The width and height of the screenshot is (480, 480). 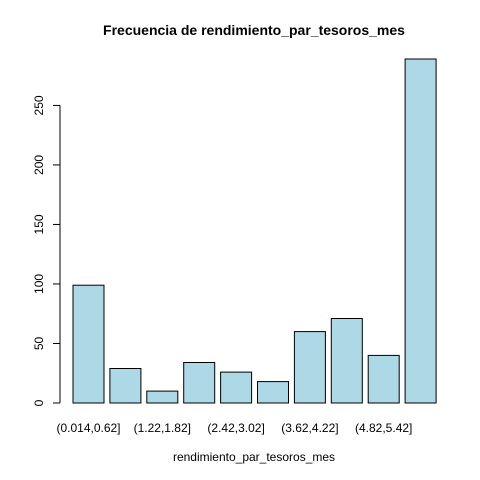 I want to click on y-tick-label-0: 0, so click(x=39, y=402).